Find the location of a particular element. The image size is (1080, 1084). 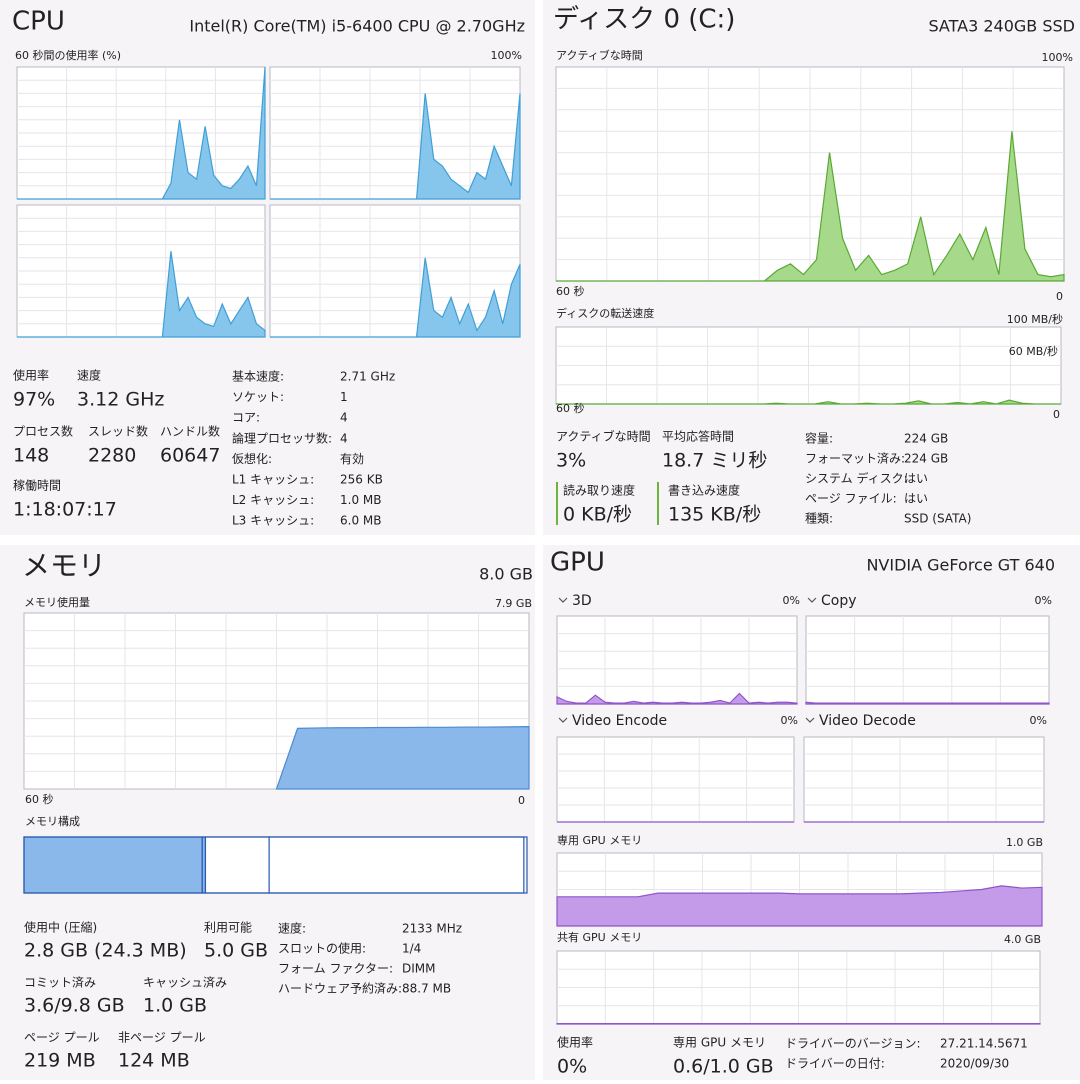

graph-label: ディスクの転送速度 is located at coordinates (605, 313).